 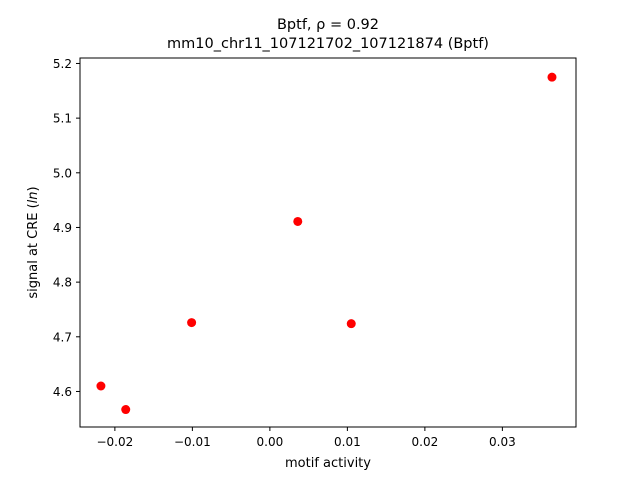 What do you see at coordinates (347, 442) in the screenshot?
I see `x-tick-label: 0.01` at bounding box center [347, 442].